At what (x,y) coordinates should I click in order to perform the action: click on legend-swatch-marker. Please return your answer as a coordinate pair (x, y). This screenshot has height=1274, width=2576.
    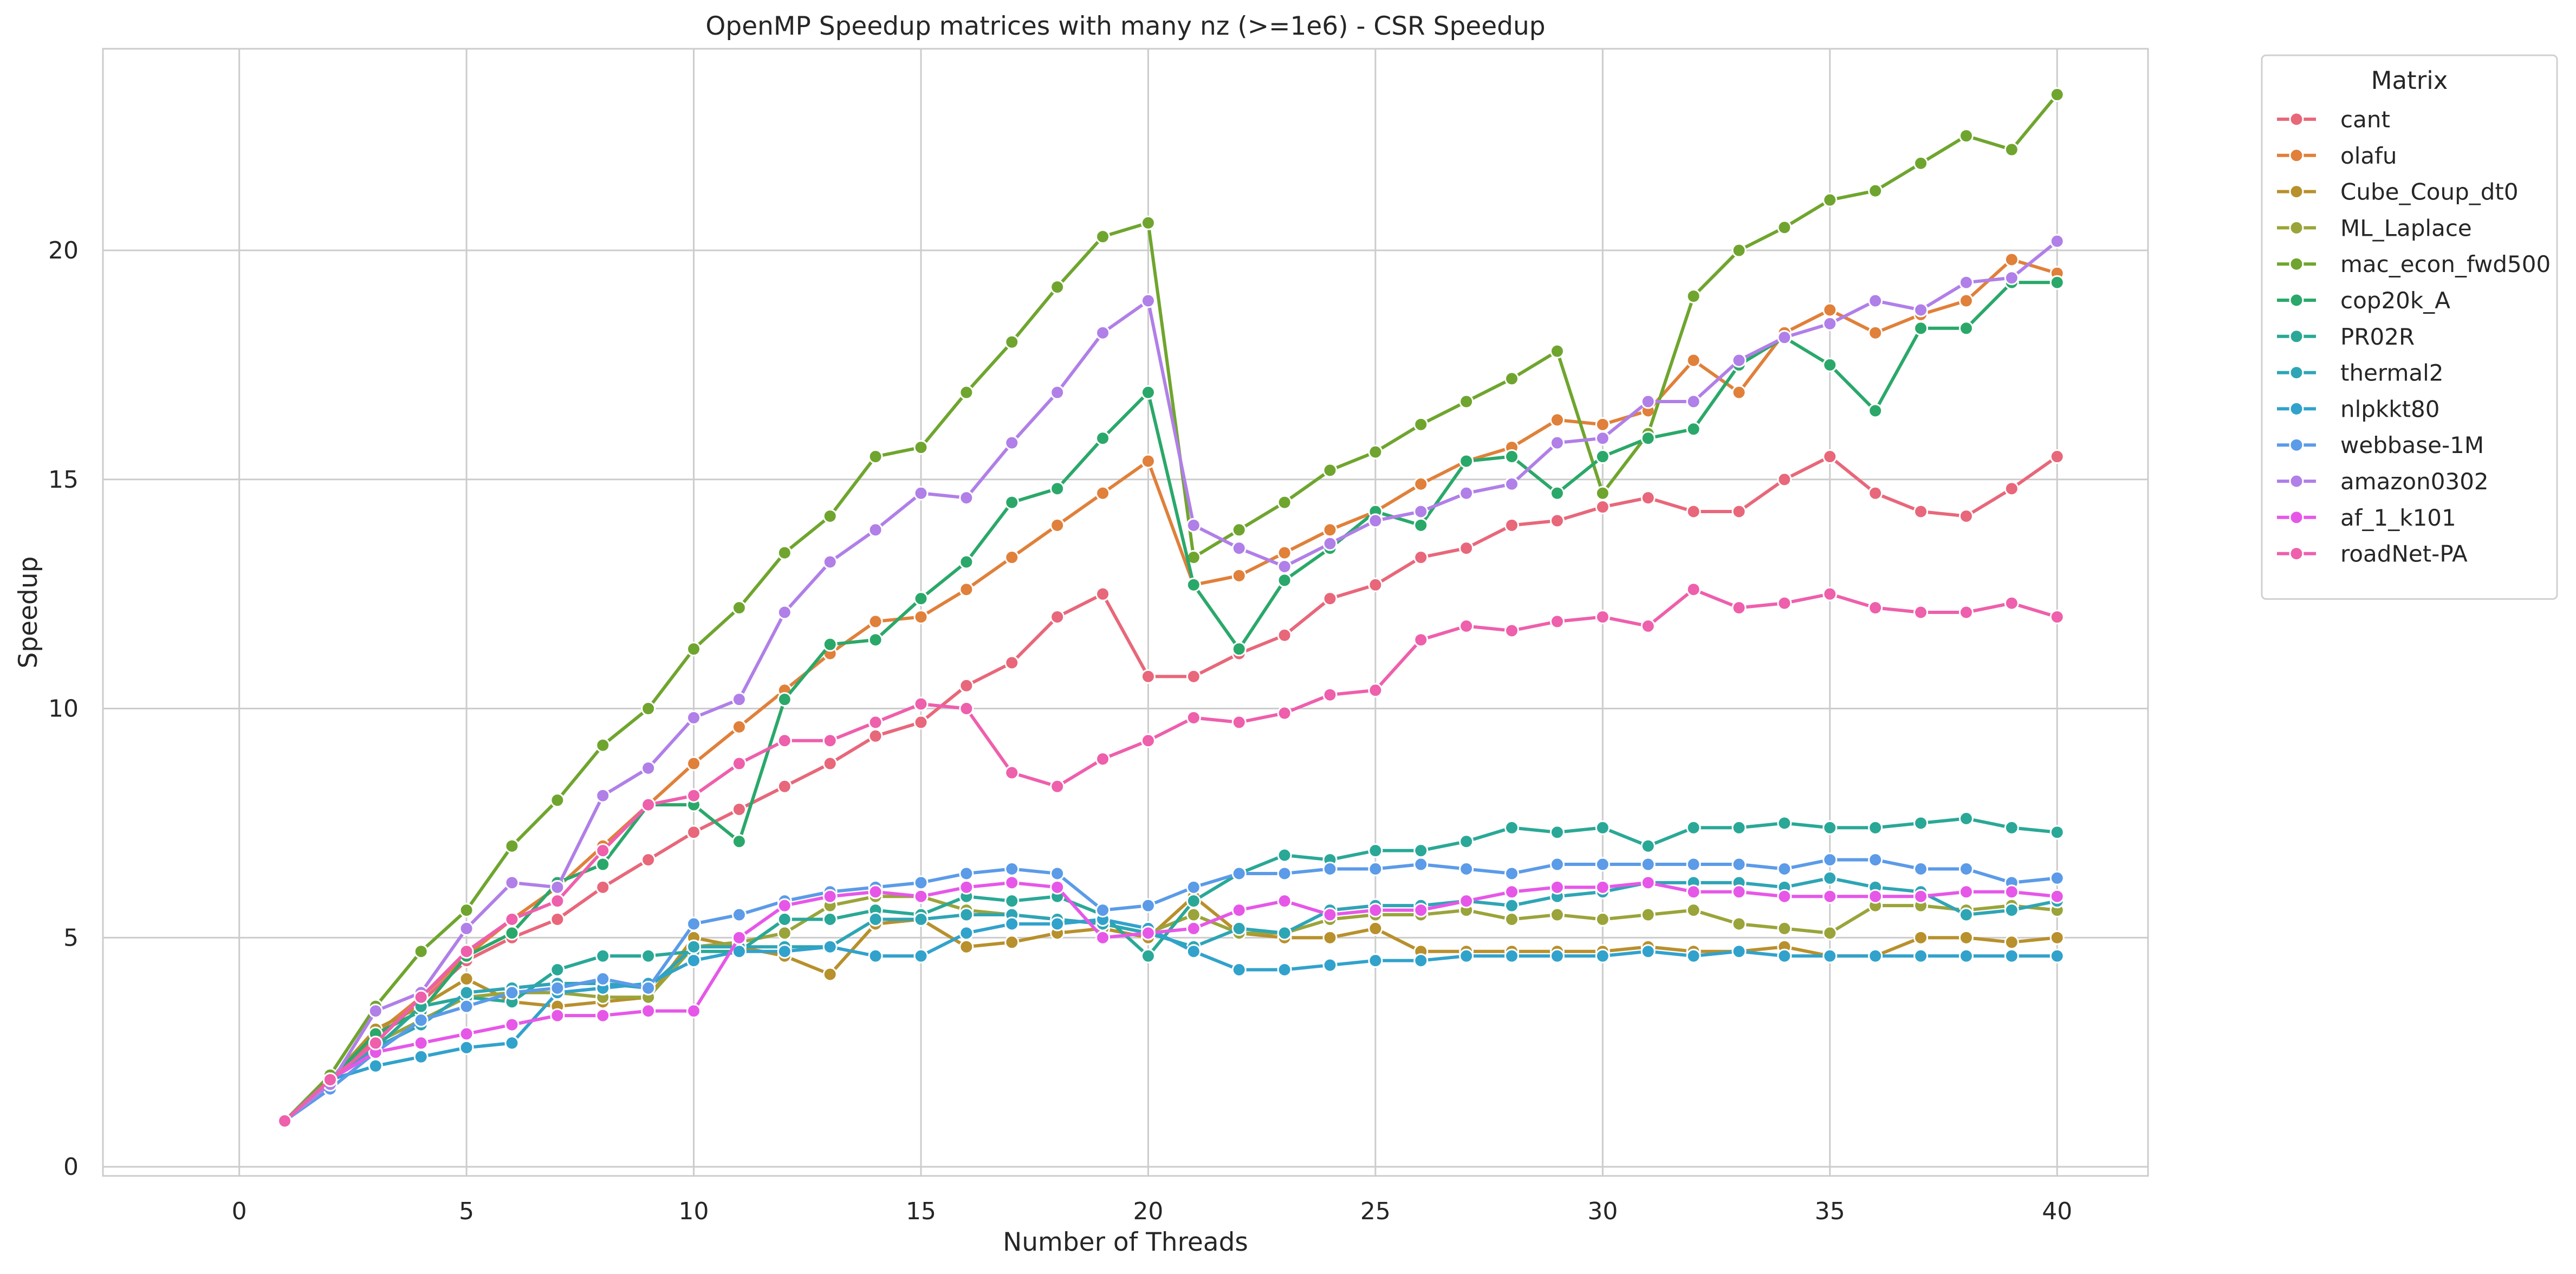
    Looking at the image, I should click on (2296, 156).